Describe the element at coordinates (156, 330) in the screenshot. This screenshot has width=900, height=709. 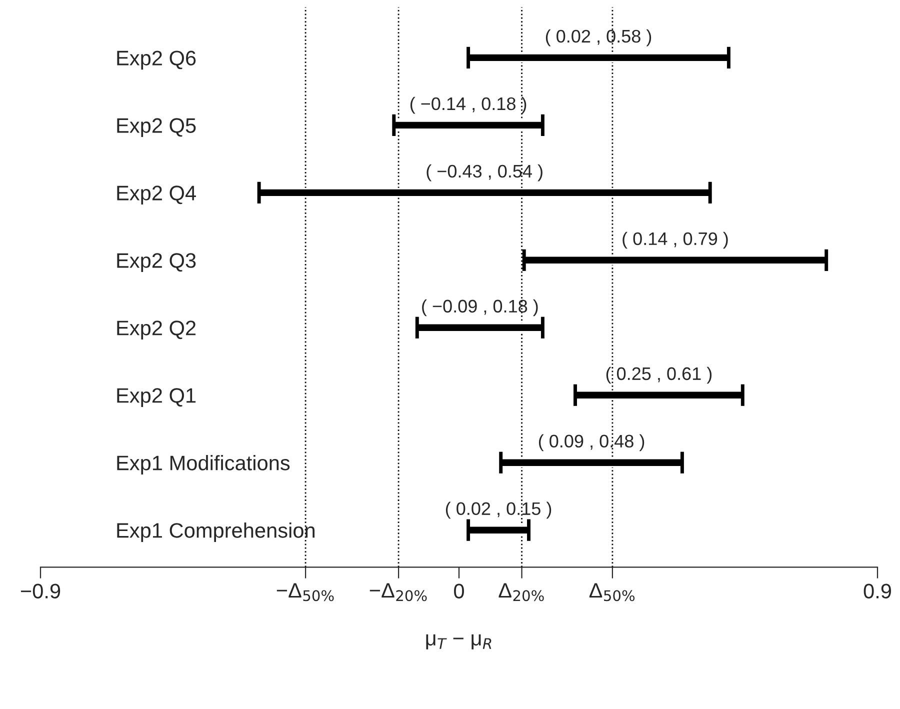
I see `y-tick-label: Exp2 Q2` at that location.